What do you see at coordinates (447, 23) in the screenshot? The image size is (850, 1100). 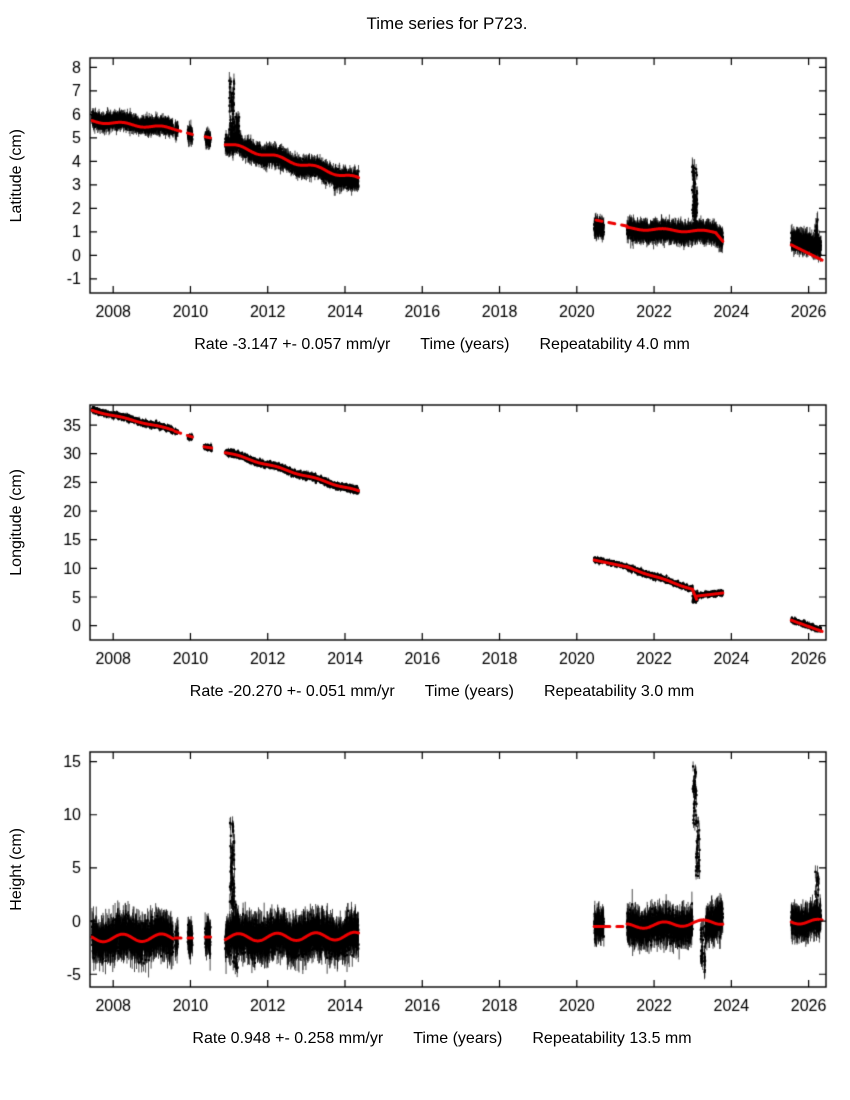 I see `figure-title: Time series for P723.` at bounding box center [447, 23].